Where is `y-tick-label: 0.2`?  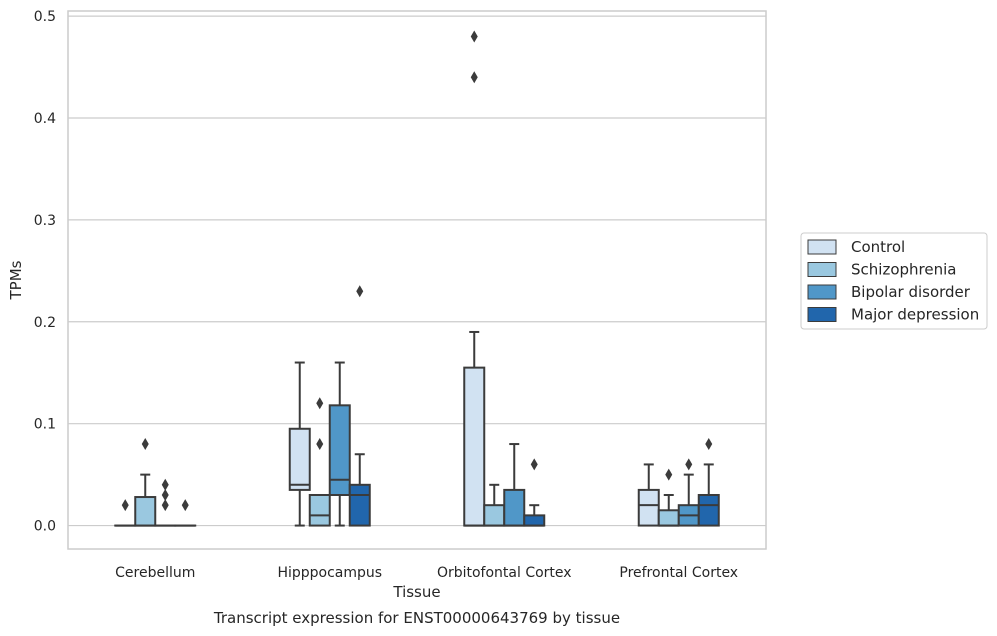
y-tick-label: 0.2 is located at coordinates (45, 323).